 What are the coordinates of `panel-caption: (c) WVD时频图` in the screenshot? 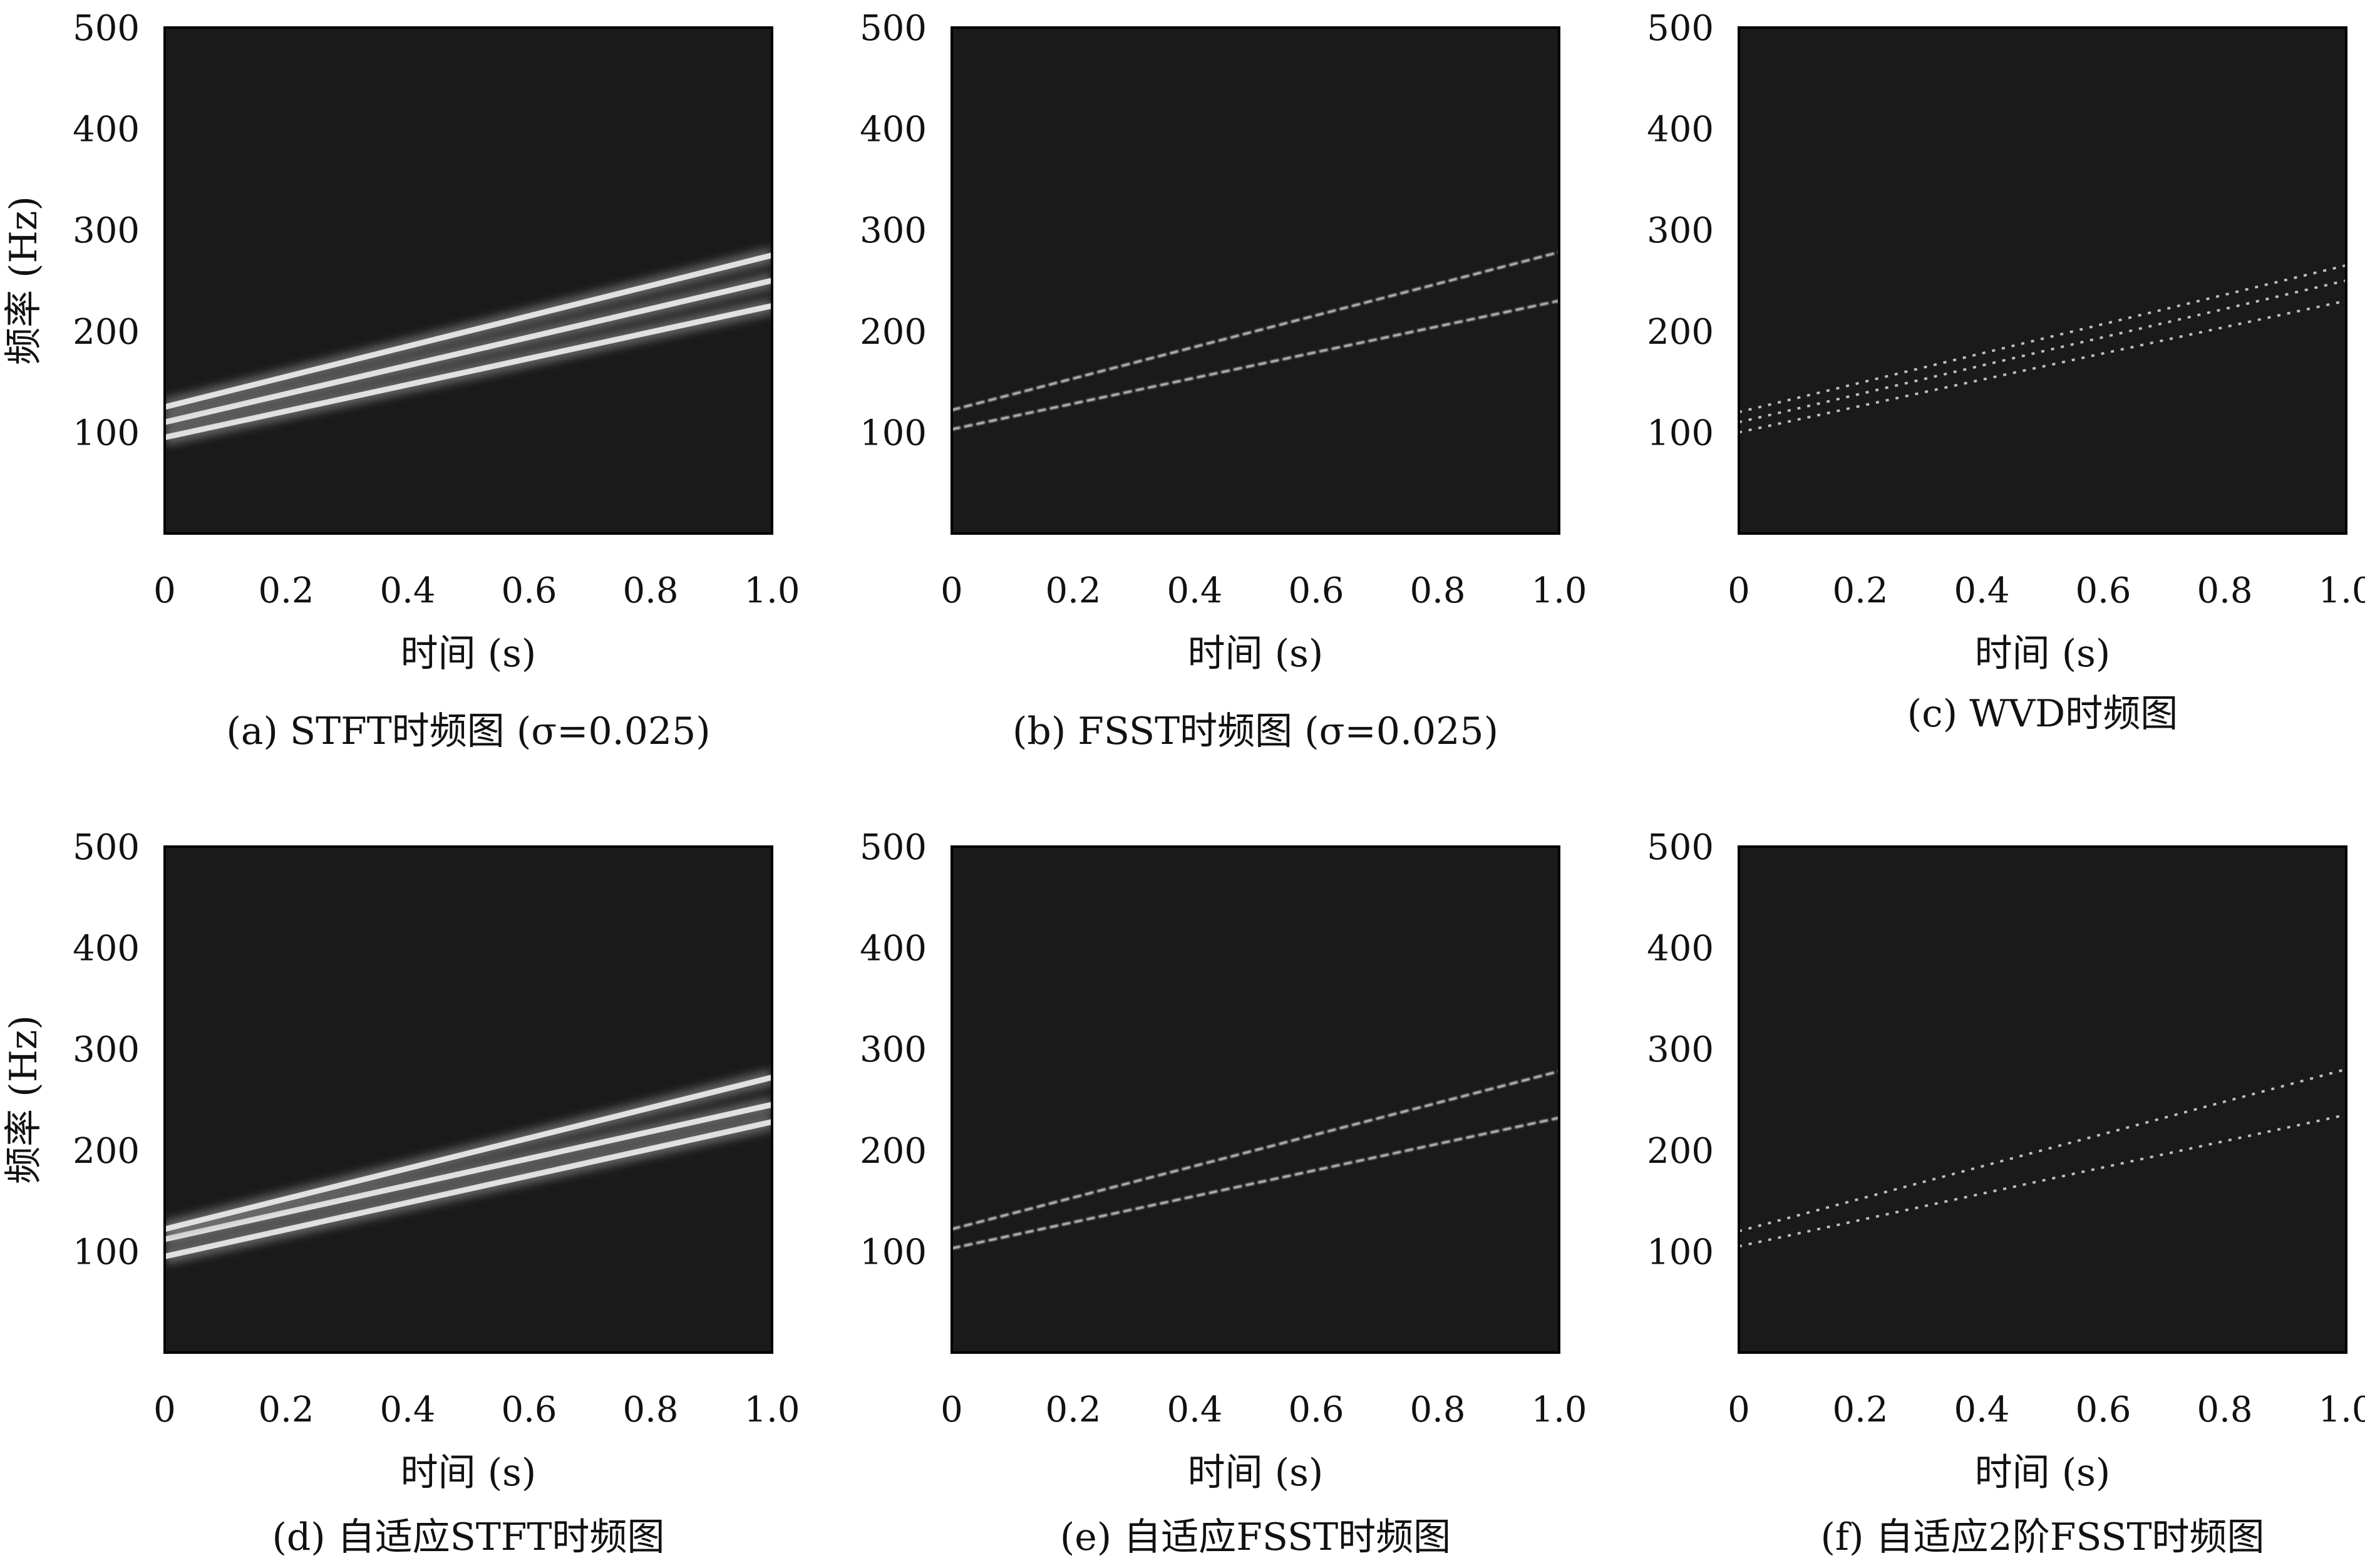 It's located at (2043, 714).